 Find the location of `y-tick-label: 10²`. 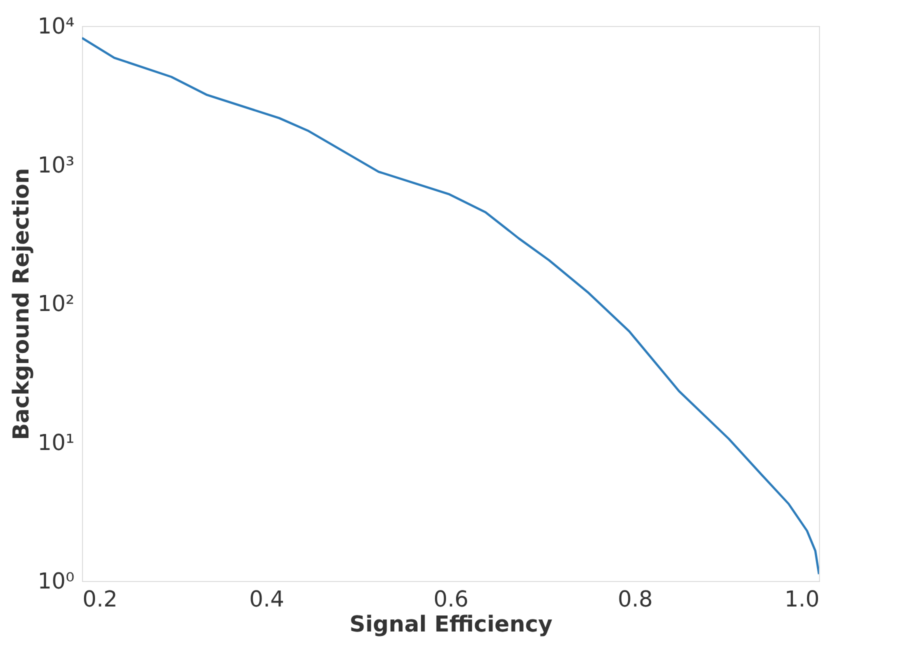

y-tick-label: 10² is located at coordinates (56, 304).